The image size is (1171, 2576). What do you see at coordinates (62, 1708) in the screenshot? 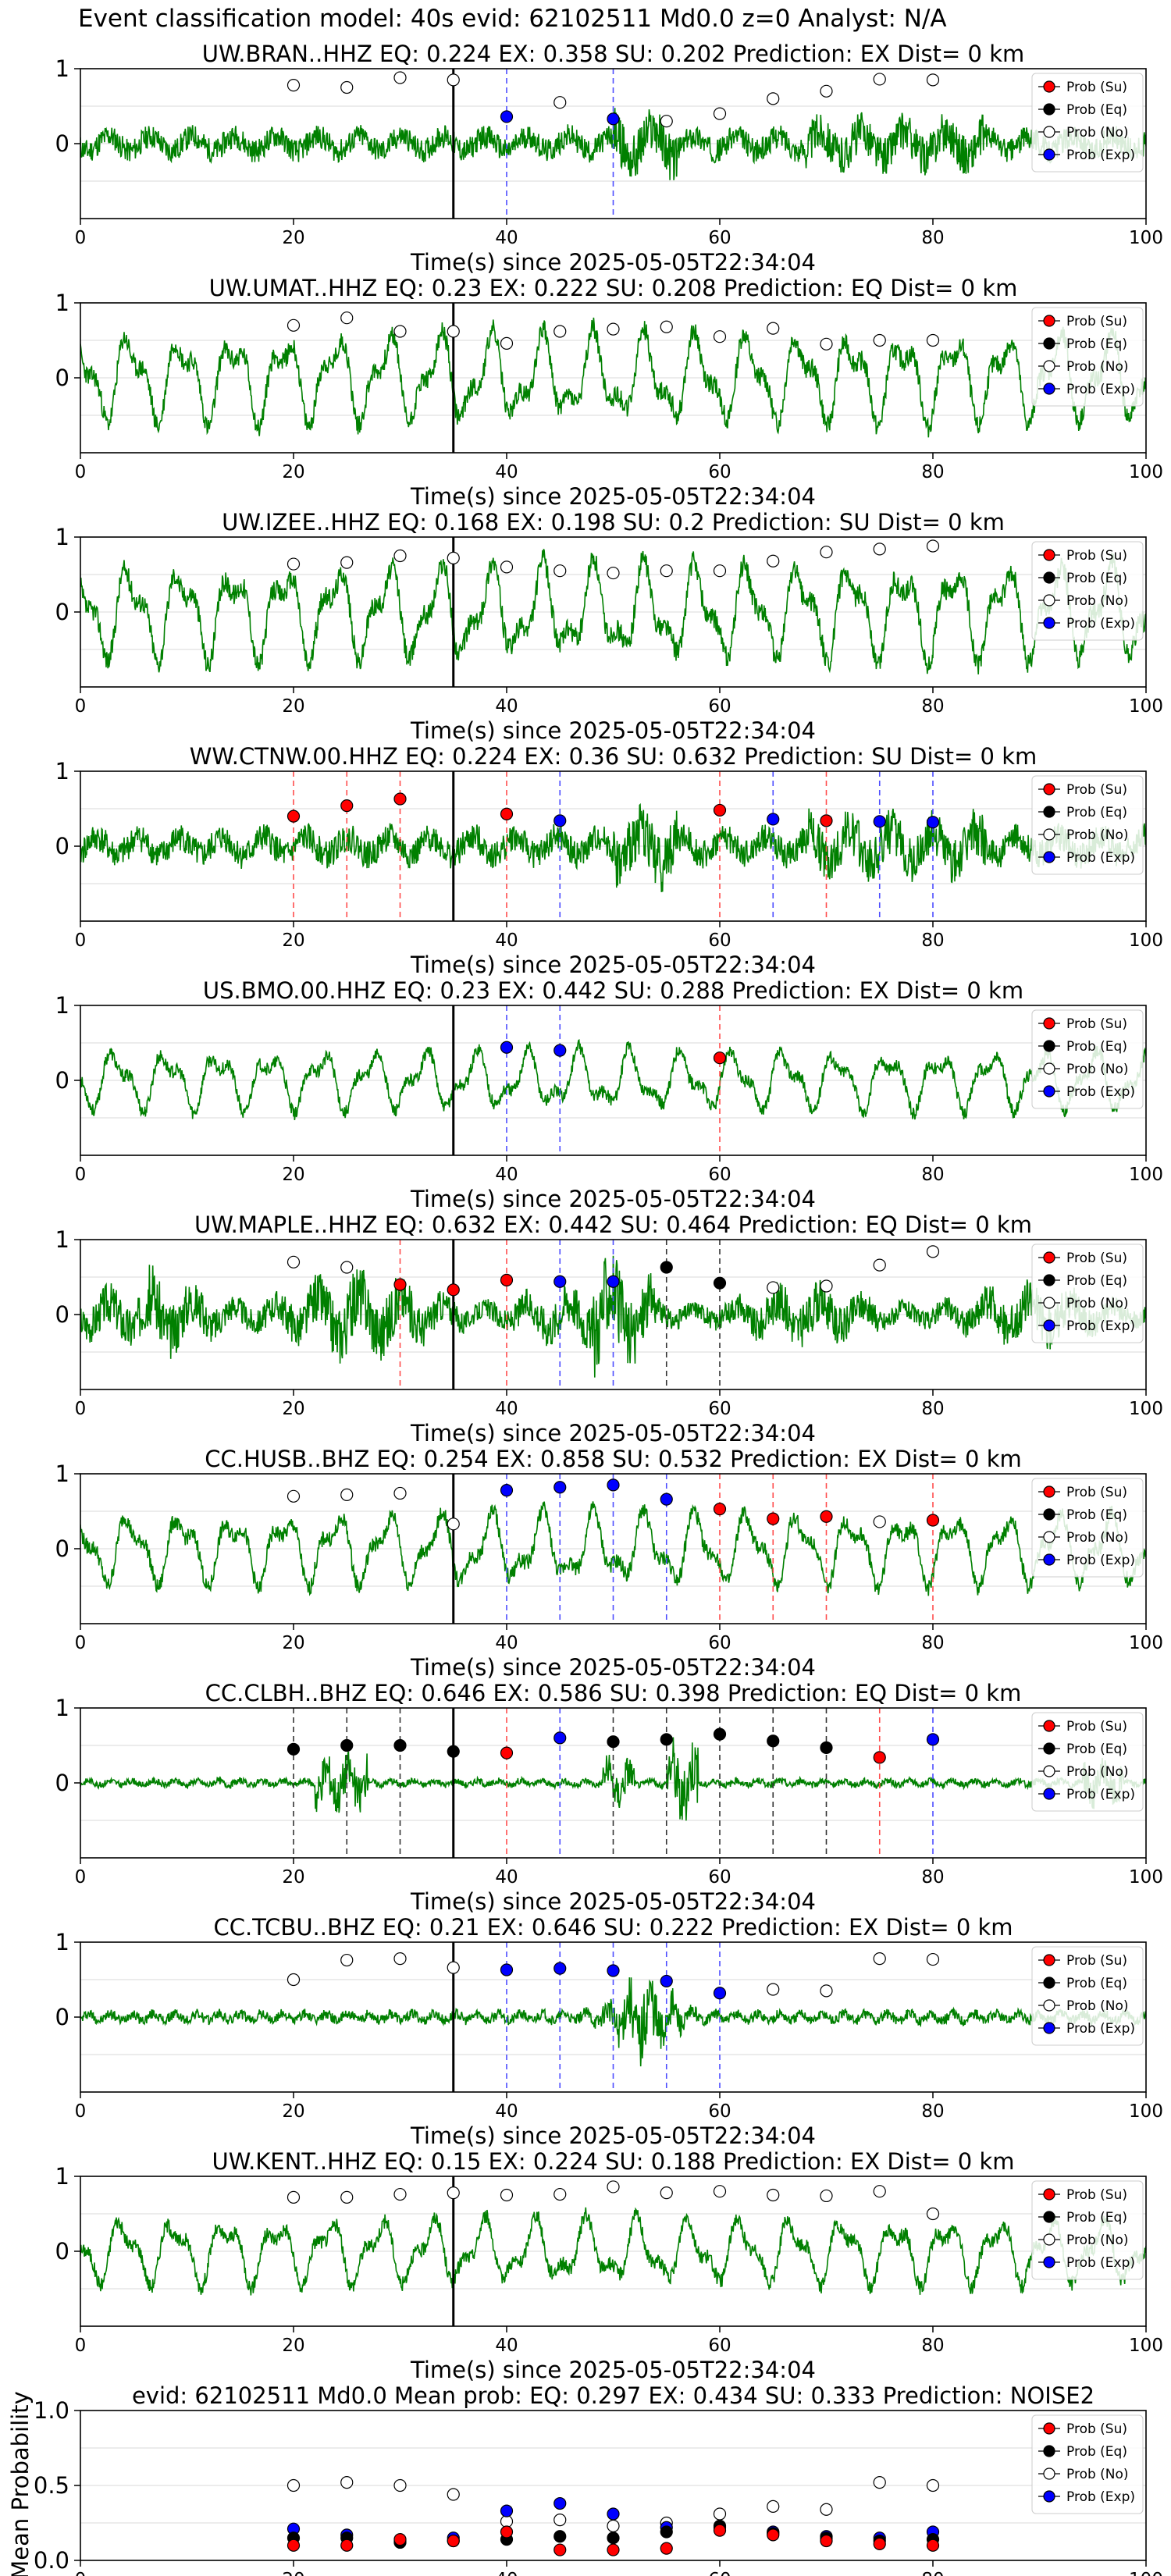
I see `y-tick-label: 1` at bounding box center [62, 1708].